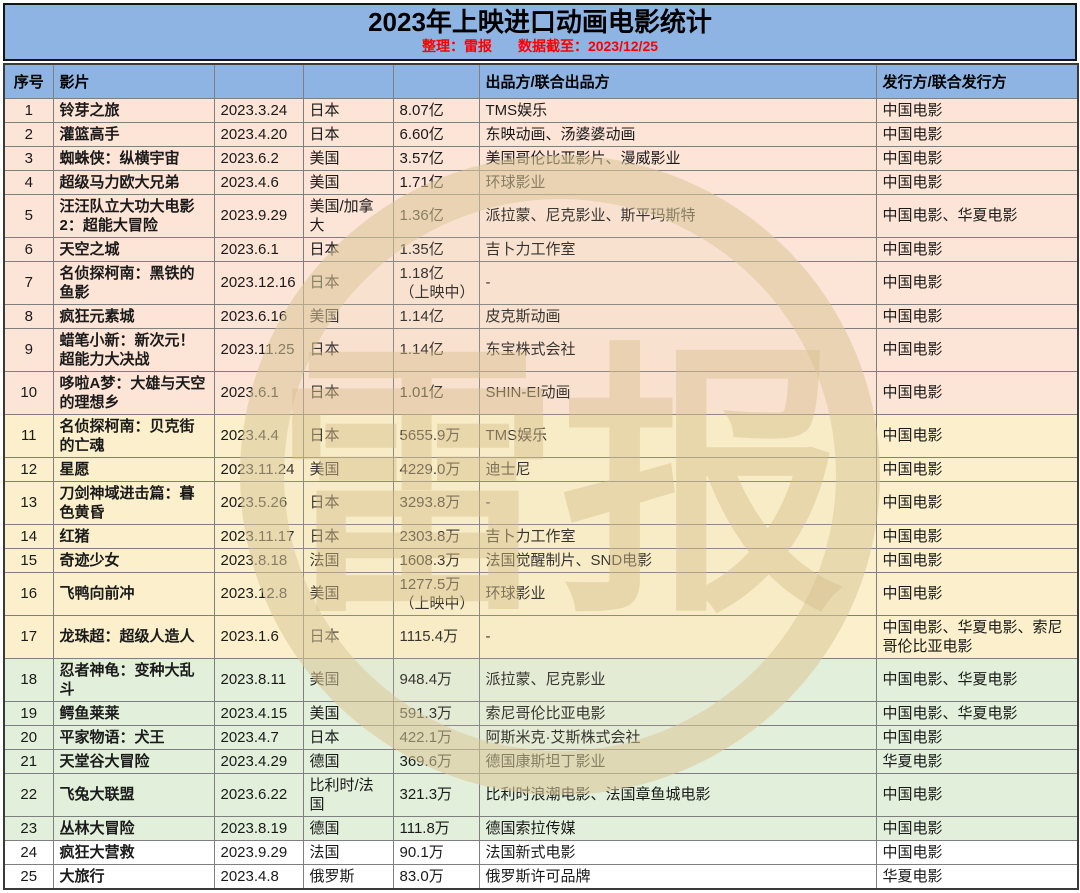 The width and height of the screenshot is (1080, 893). Describe the element at coordinates (677, 876) in the screenshot. I see `cell-producer: 俄罗斯许可品牌` at that location.